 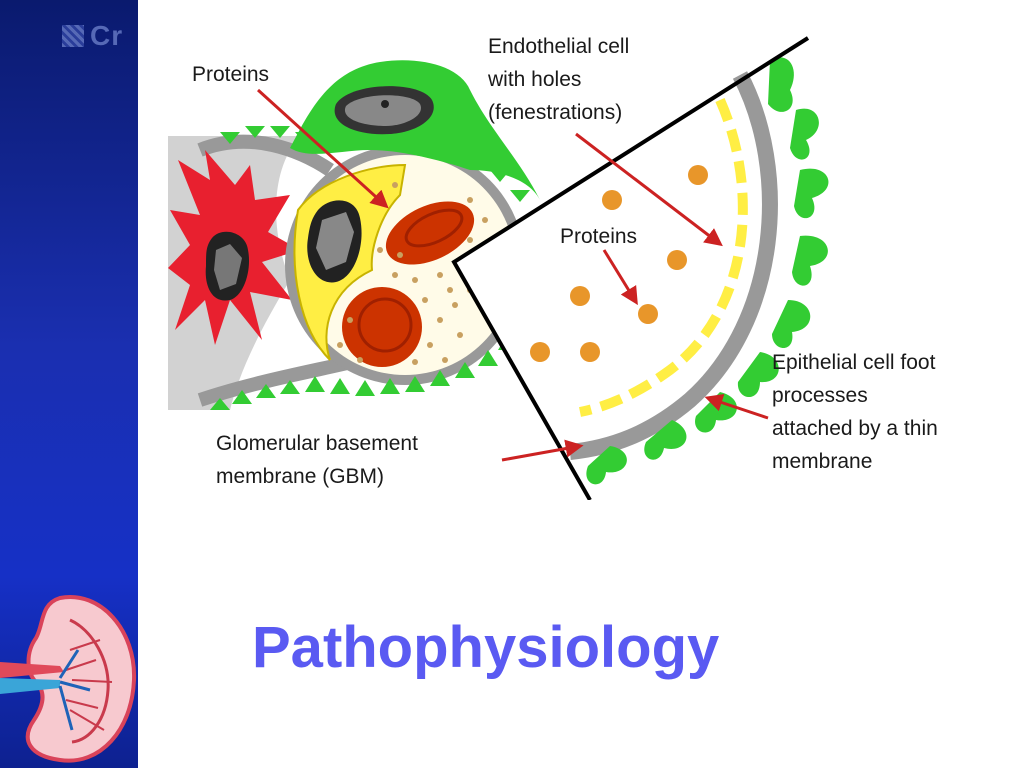 I want to click on inset-foot-processes, so click(x=707, y=271).